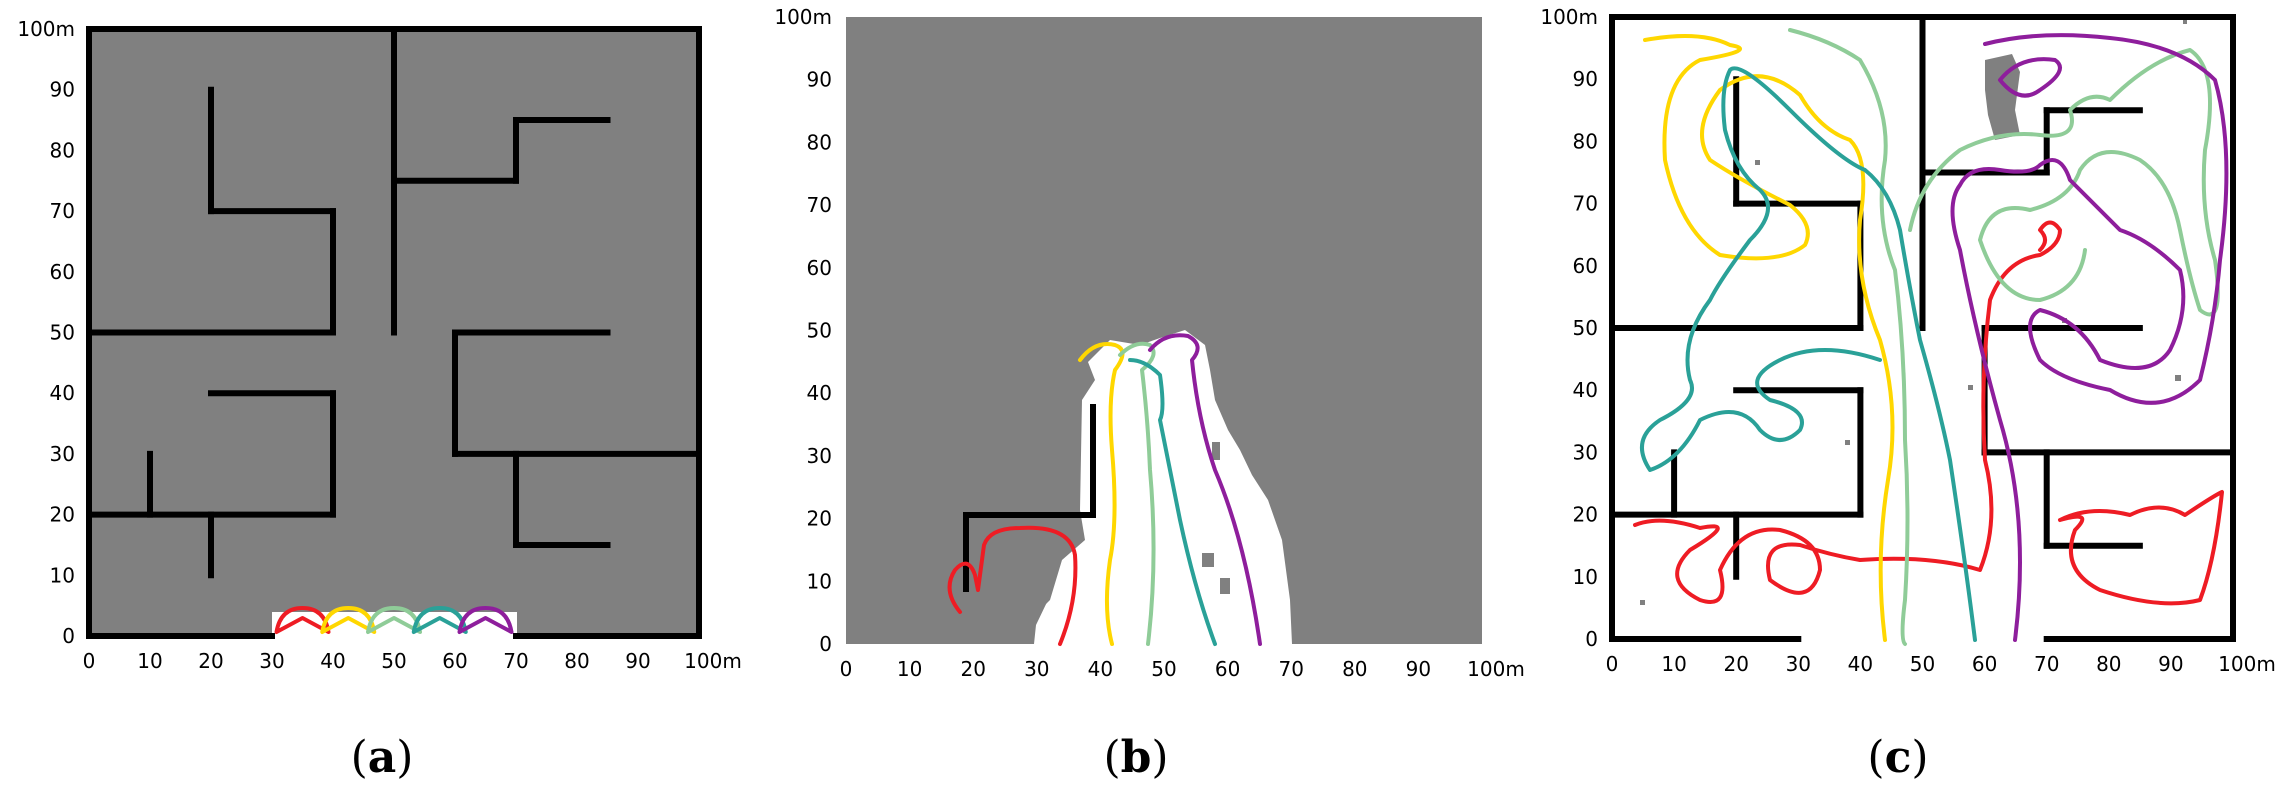  Describe the element at coordinates (1020, 591) in the screenshot. I see `panel-b-unexplored-pocket` at that location.